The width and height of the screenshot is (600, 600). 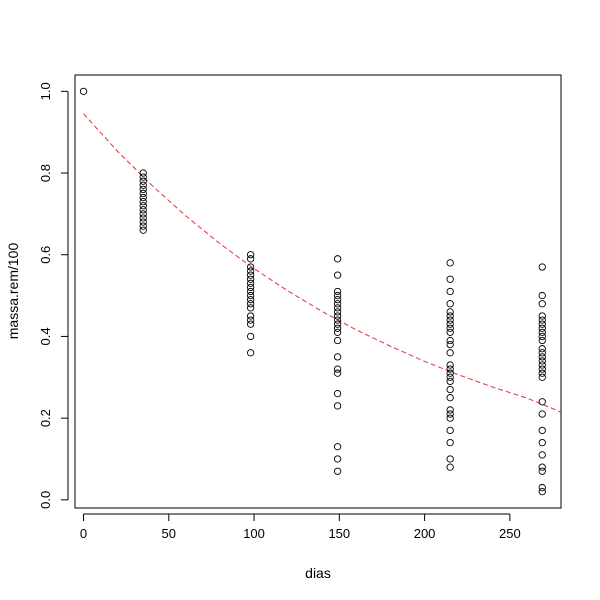 I want to click on x-axis-label: dias, so click(x=318, y=573).